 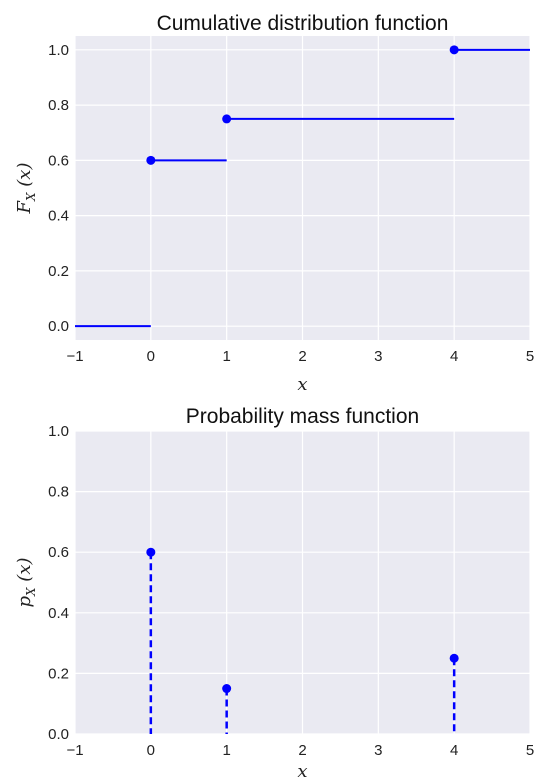 What do you see at coordinates (226, 356) in the screenshot?
I see `cdf-x-tick-label: 1` at bounding box center [226, 356].